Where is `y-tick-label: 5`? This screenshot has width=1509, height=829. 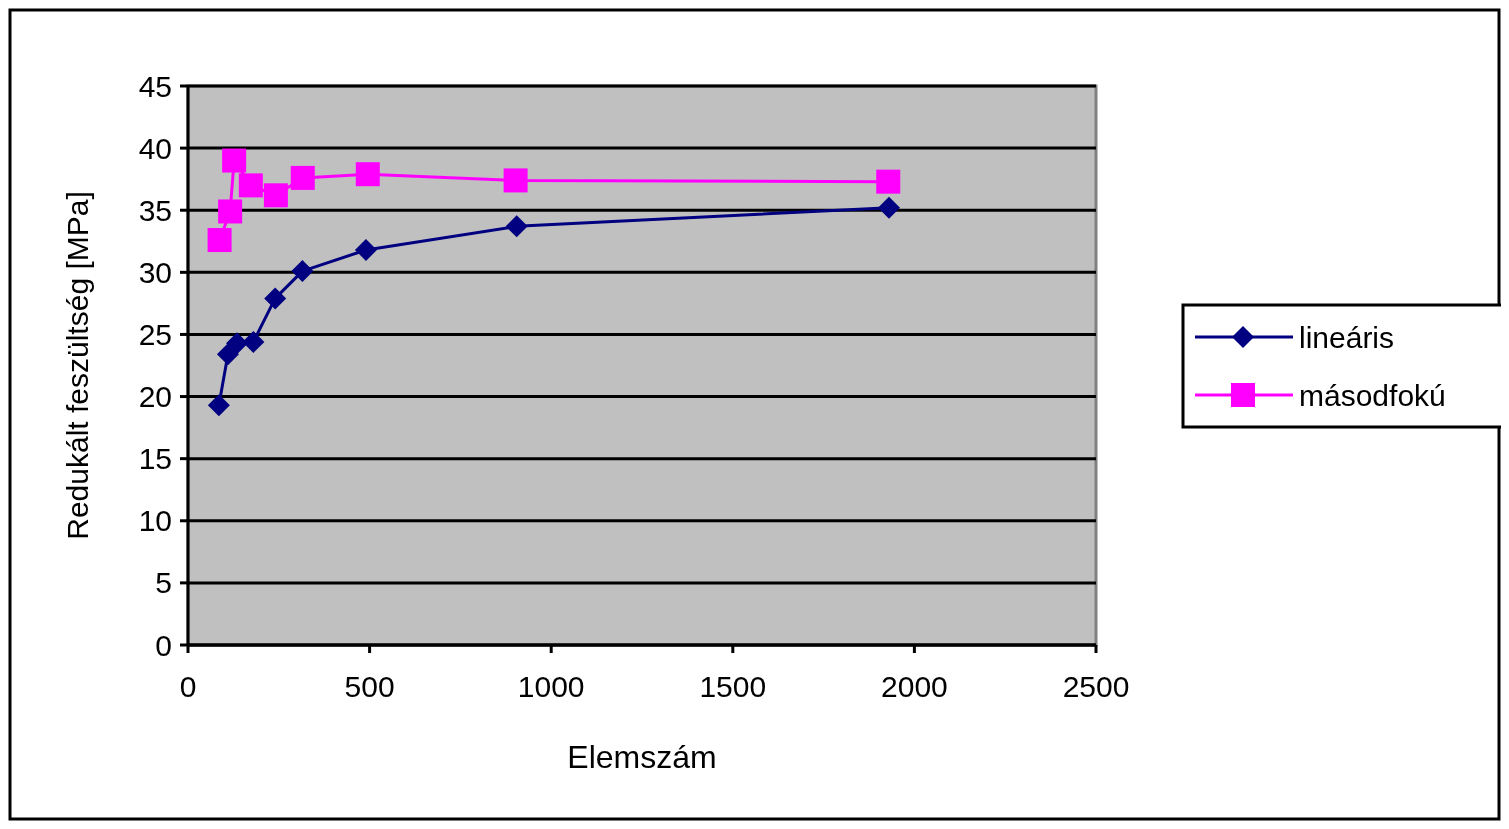 y-tick-label: 5 is located at coordinates (163, 583).